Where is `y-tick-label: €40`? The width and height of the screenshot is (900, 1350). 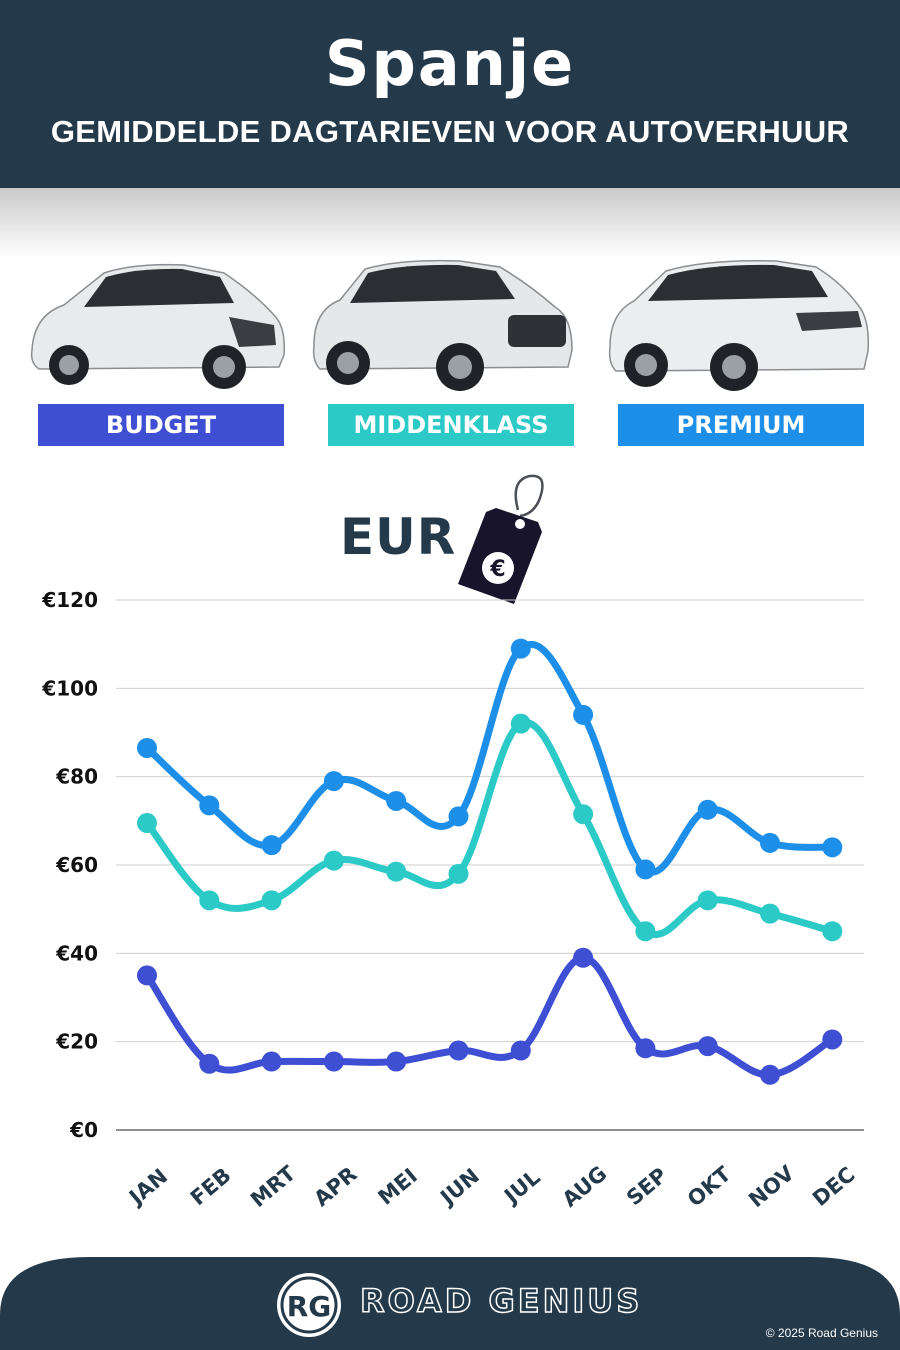 y-tick-label: €40 is located at coordinates (76, 953).